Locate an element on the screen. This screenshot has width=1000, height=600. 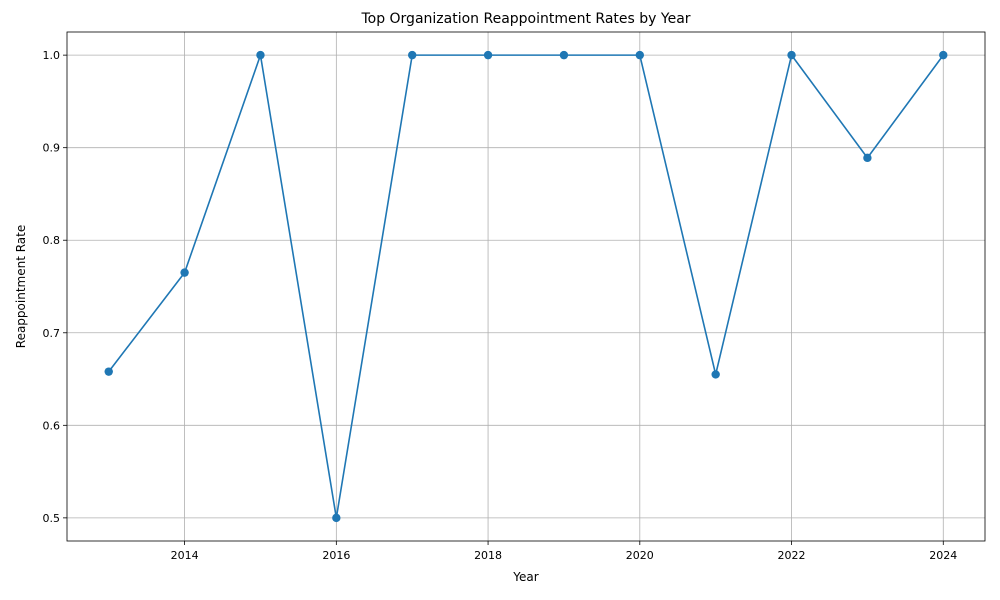
x-axis-label: Year is located at coordinates (525, 577).